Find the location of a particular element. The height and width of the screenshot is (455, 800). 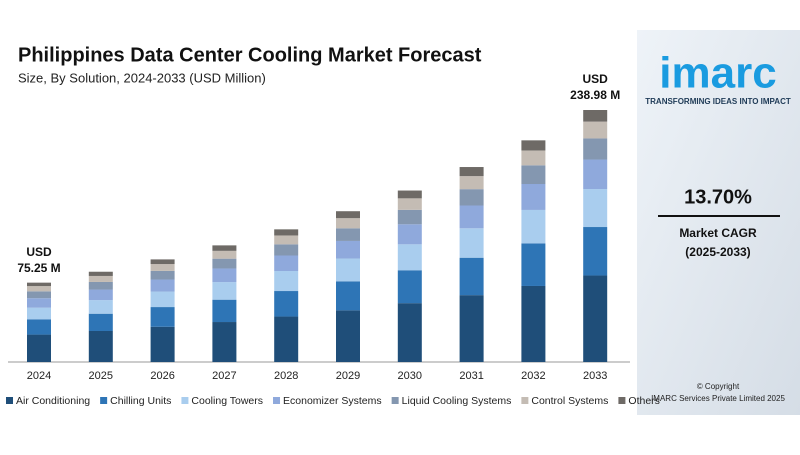

x-tick-label: 2025 is located at coordinates (101, 376).